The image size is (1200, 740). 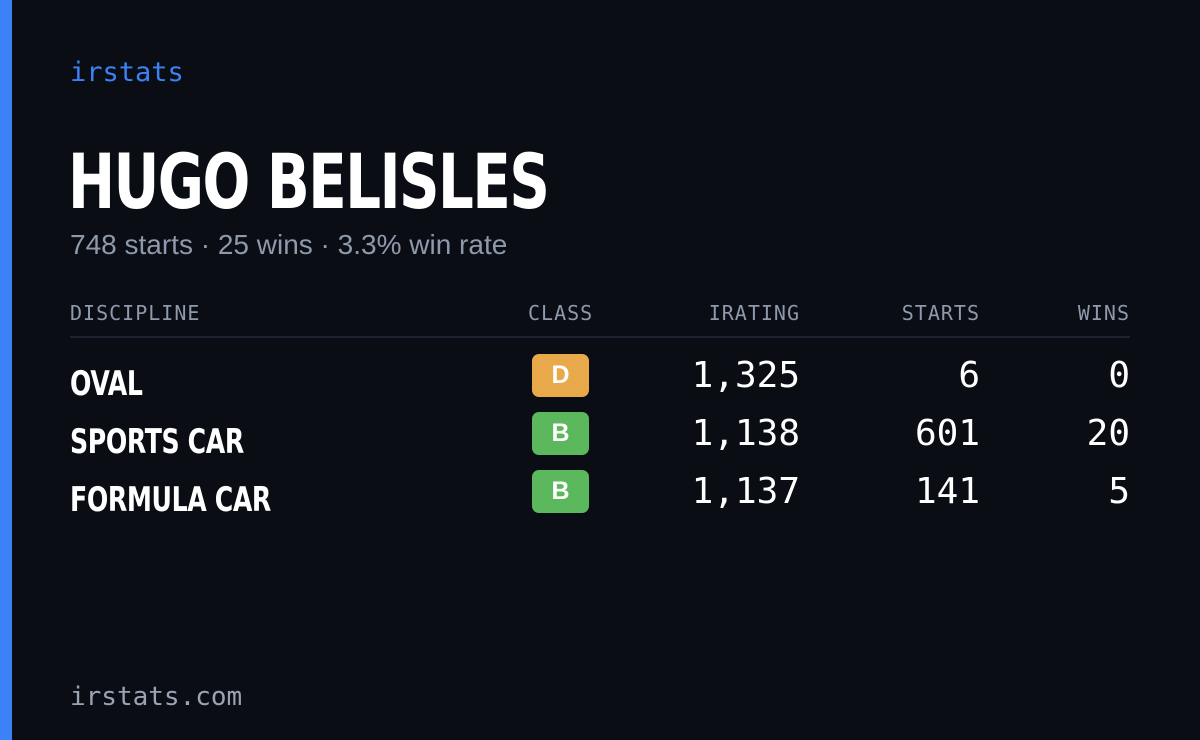 I want to click on header-starts: STARTS, so click(x=940, y=313).